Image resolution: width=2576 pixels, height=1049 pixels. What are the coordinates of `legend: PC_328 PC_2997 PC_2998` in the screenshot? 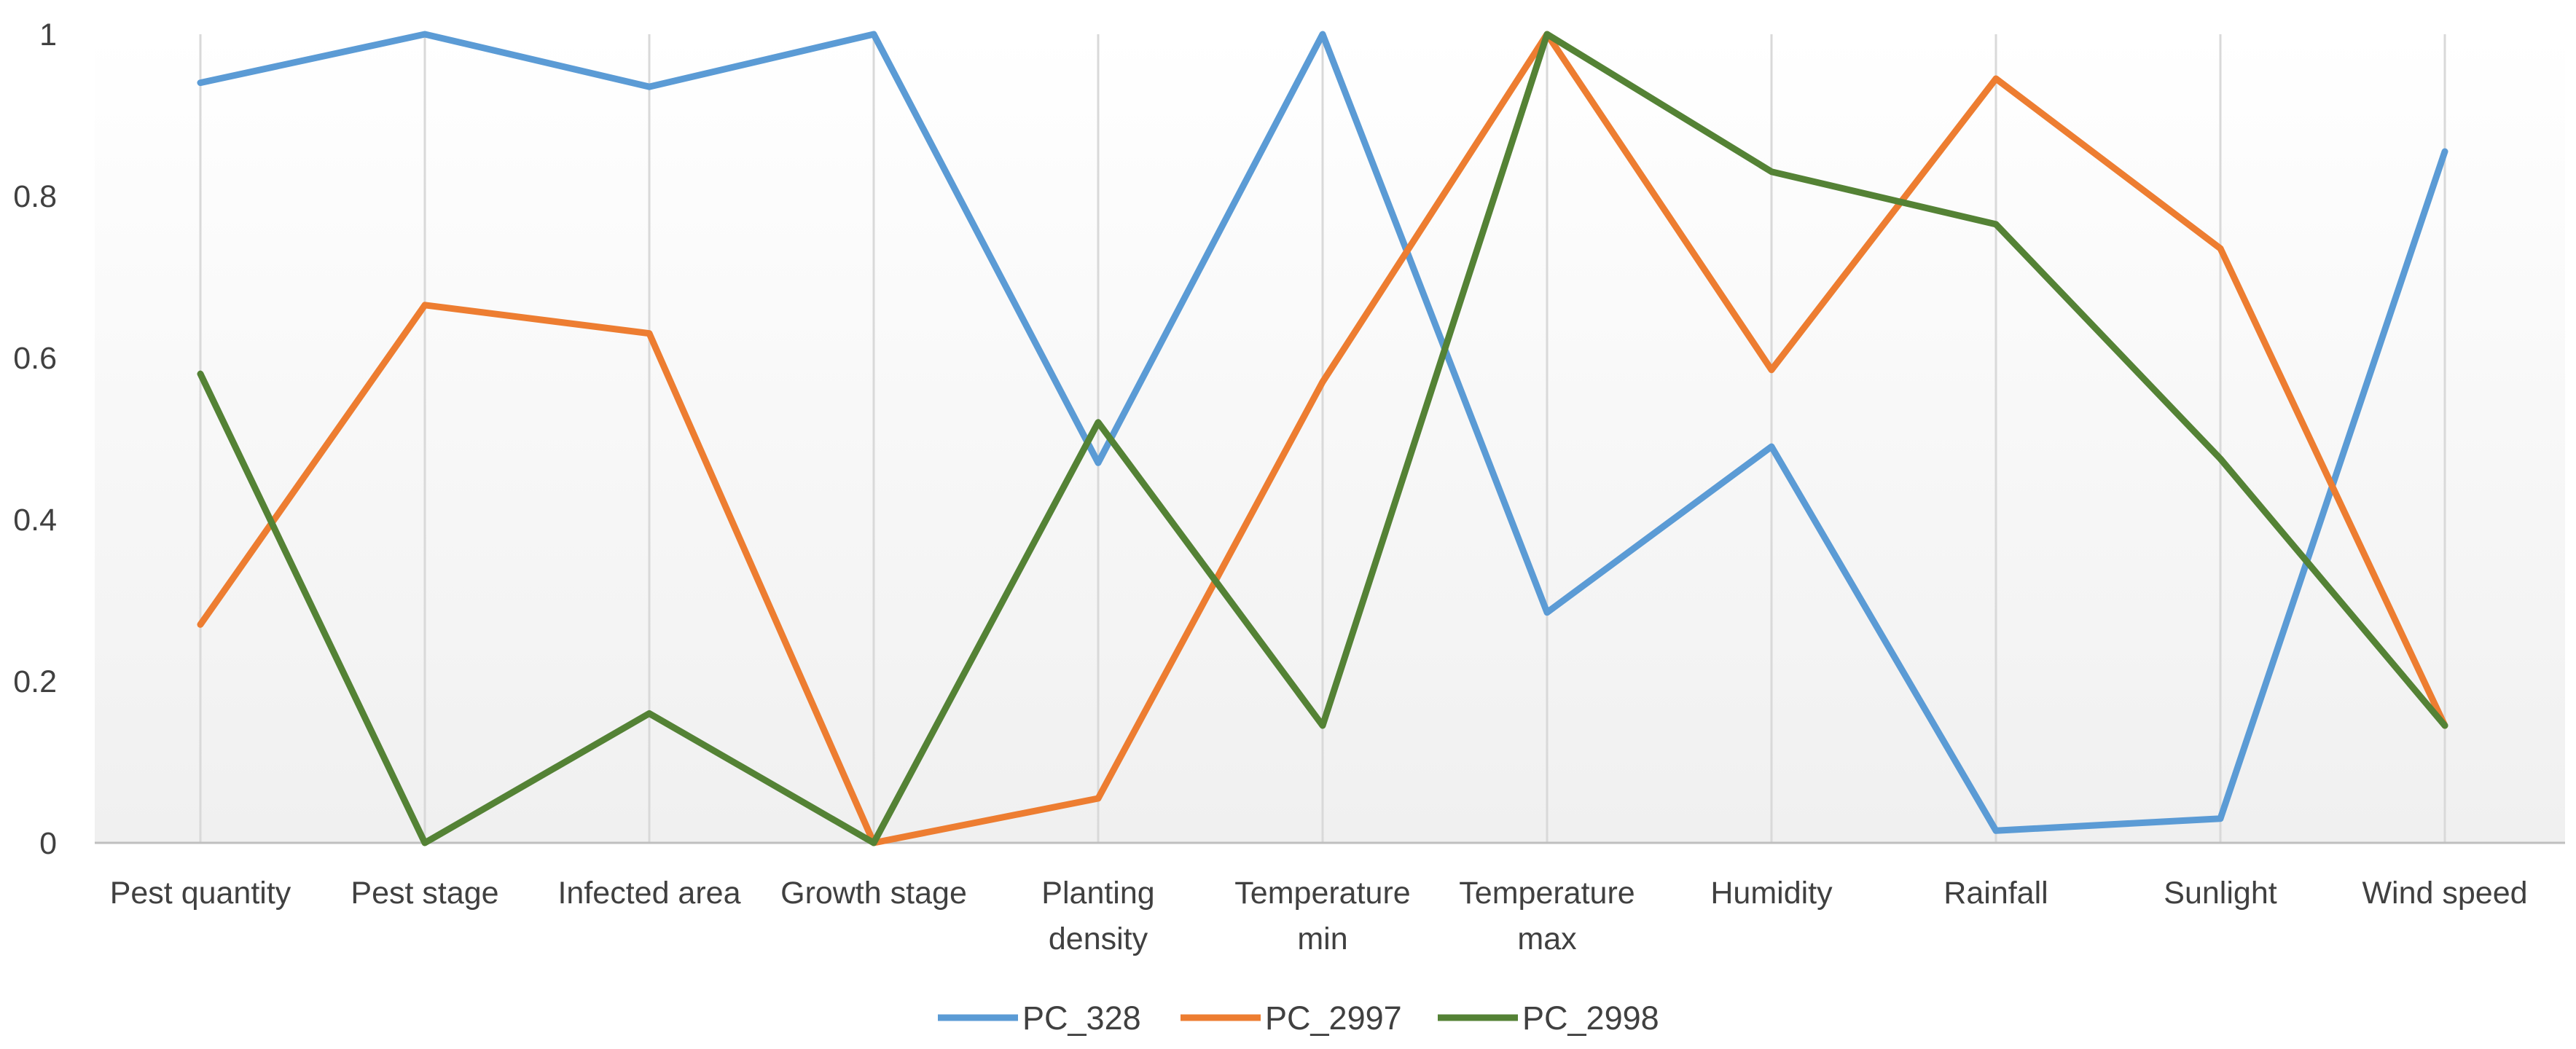 It's located at (1298, 1018).